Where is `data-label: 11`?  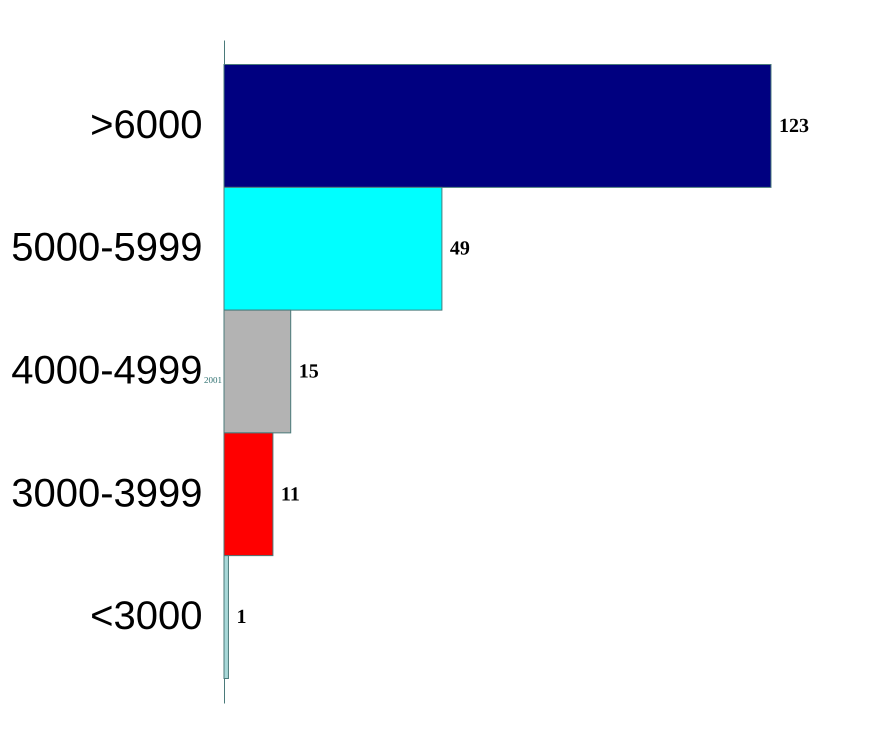
data-label: 11 is located at coordinates (290, 494).